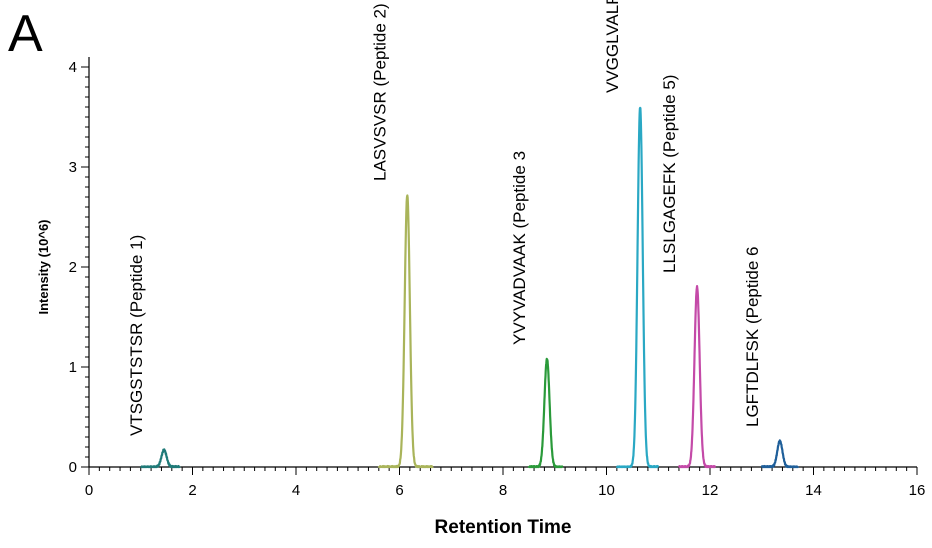  Describe the element at coordinates (73, 67) in the screenshot. I see `y-tick-label: 4` at that location.